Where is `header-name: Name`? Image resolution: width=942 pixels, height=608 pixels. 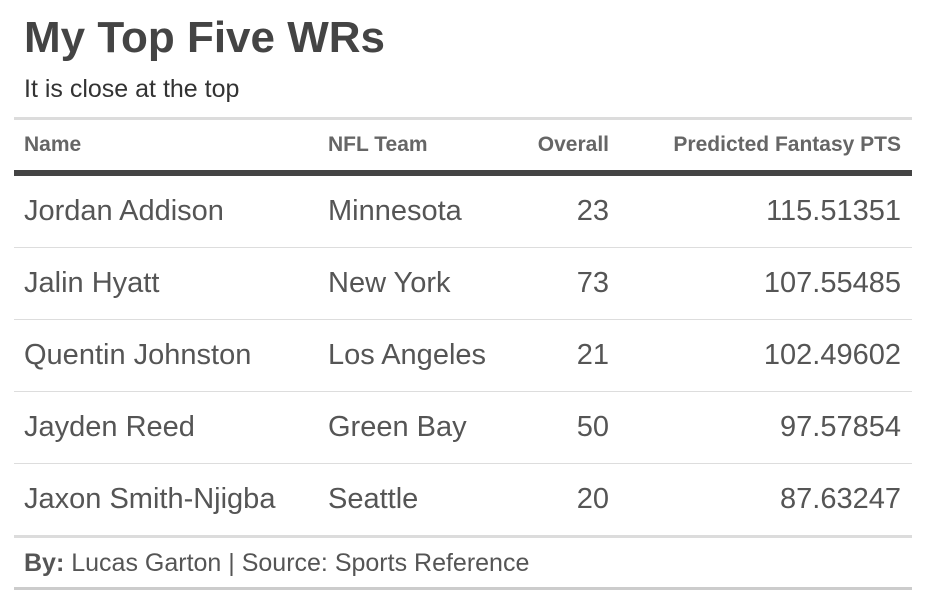
header-name: Name is located at coordinates (53, 144).